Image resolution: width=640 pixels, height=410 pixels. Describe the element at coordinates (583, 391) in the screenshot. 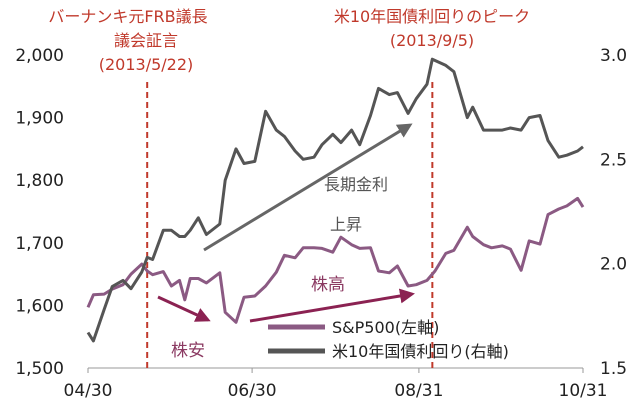

I see `x-tick-label: 10/31` at that location.